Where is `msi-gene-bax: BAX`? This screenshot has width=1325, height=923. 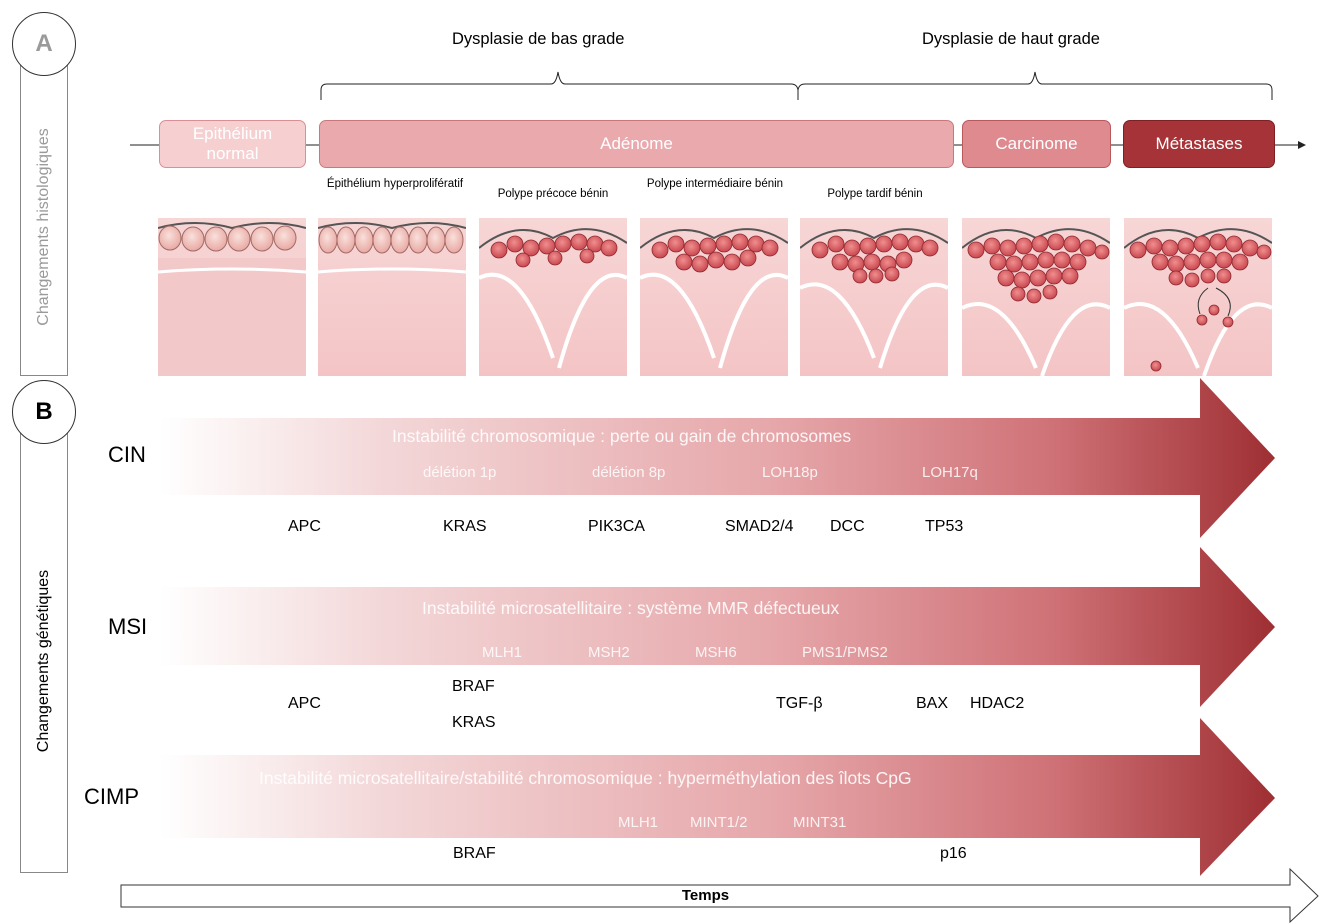
msi-gene-bax: BAX is located at coordinates (932, 703).